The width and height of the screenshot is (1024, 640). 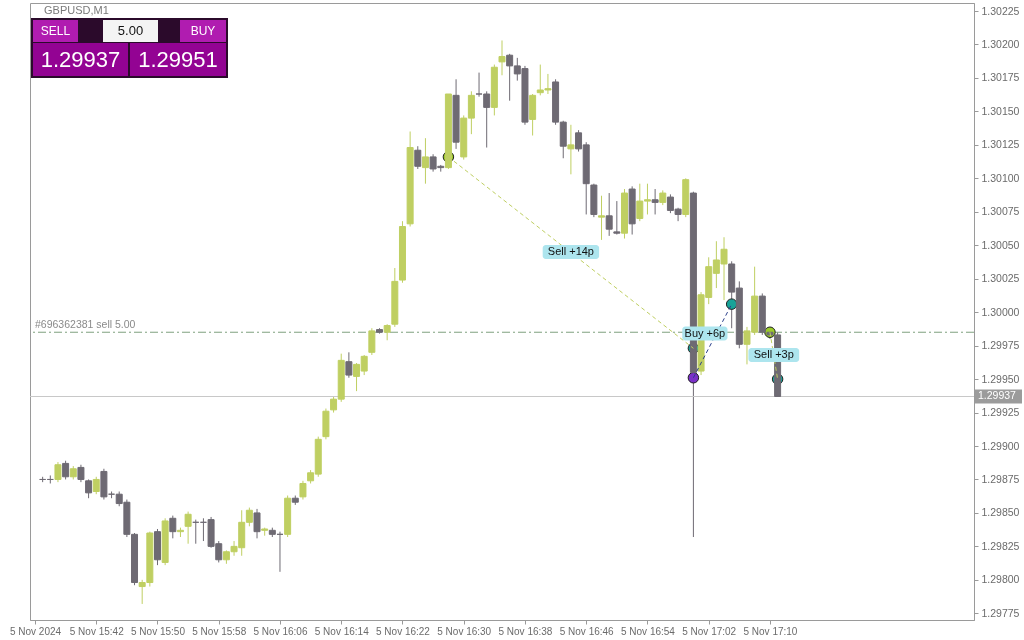 What do you see at coordinates (525, 631) in the screenshot?
I see `x-tick-label: 5 Nov 16:38` at bounding box center [525, 631].